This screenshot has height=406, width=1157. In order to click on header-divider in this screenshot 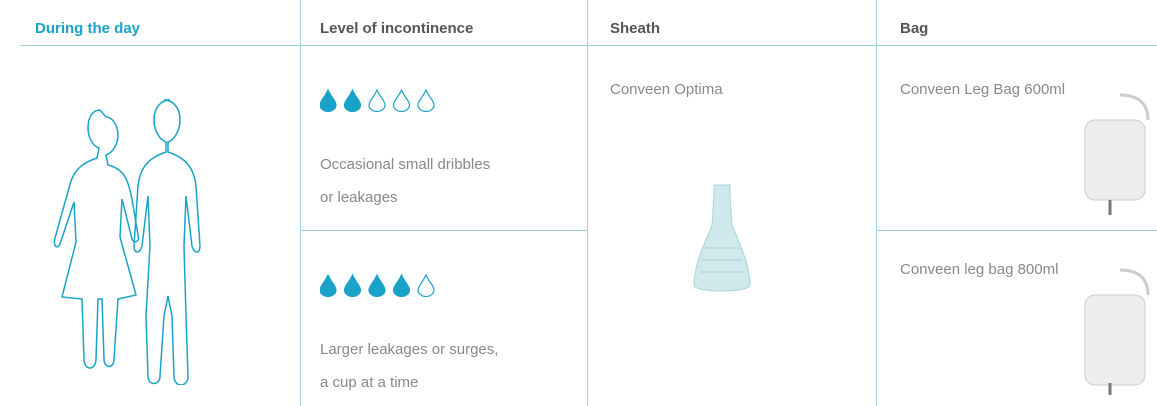, I will do `click(588, 45)`.